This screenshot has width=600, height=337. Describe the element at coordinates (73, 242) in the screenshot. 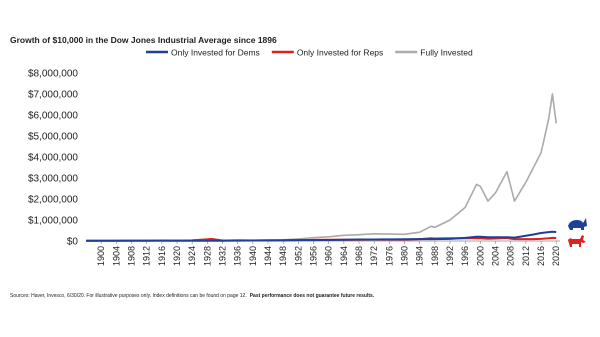

I see `y-tick-label: $0` at that location.